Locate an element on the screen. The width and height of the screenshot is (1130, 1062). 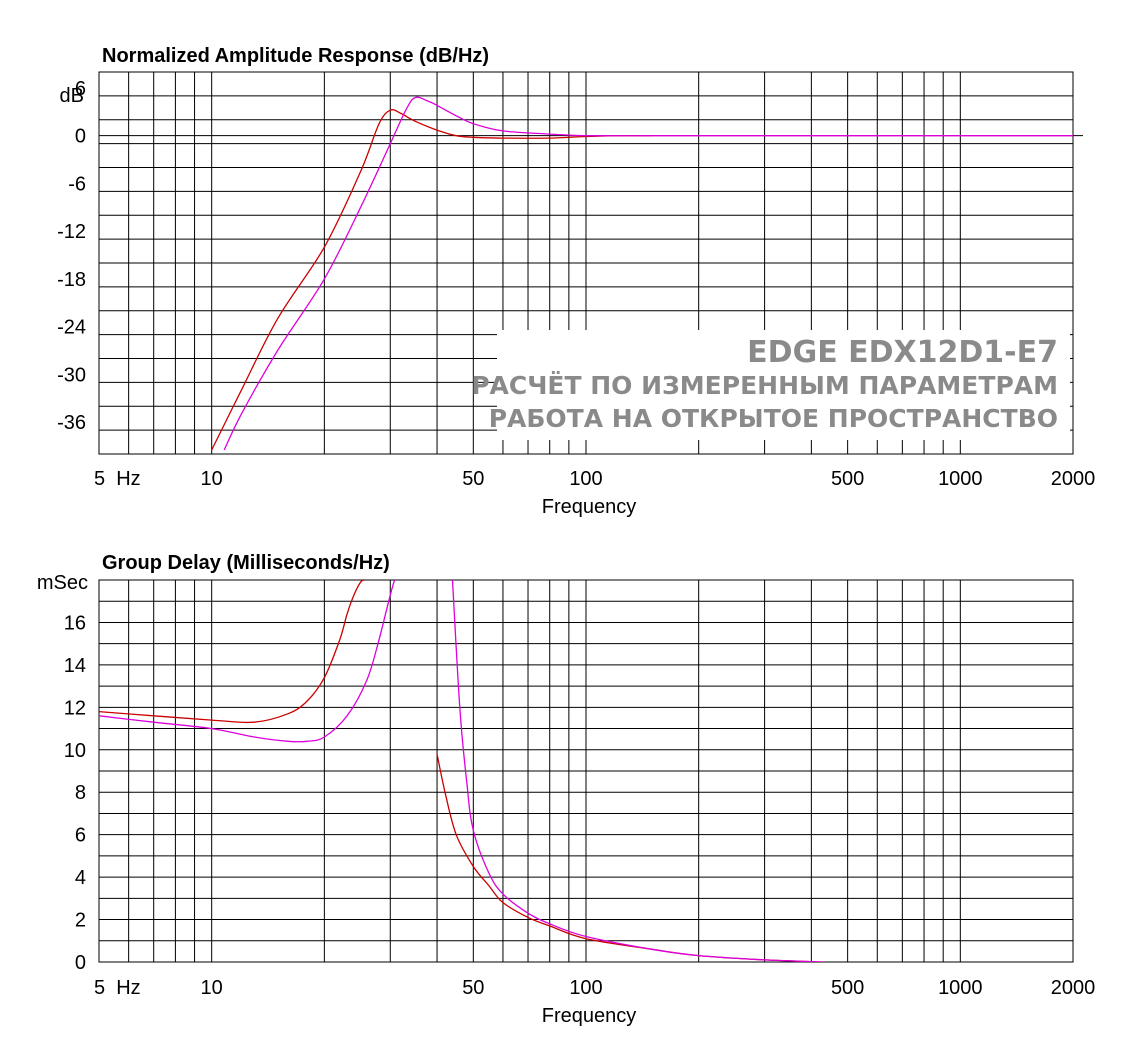
group-delay-x-tick-labels: 5 Hz 10 50 100 500 1000 2000 is located at coordinates (594, 988).